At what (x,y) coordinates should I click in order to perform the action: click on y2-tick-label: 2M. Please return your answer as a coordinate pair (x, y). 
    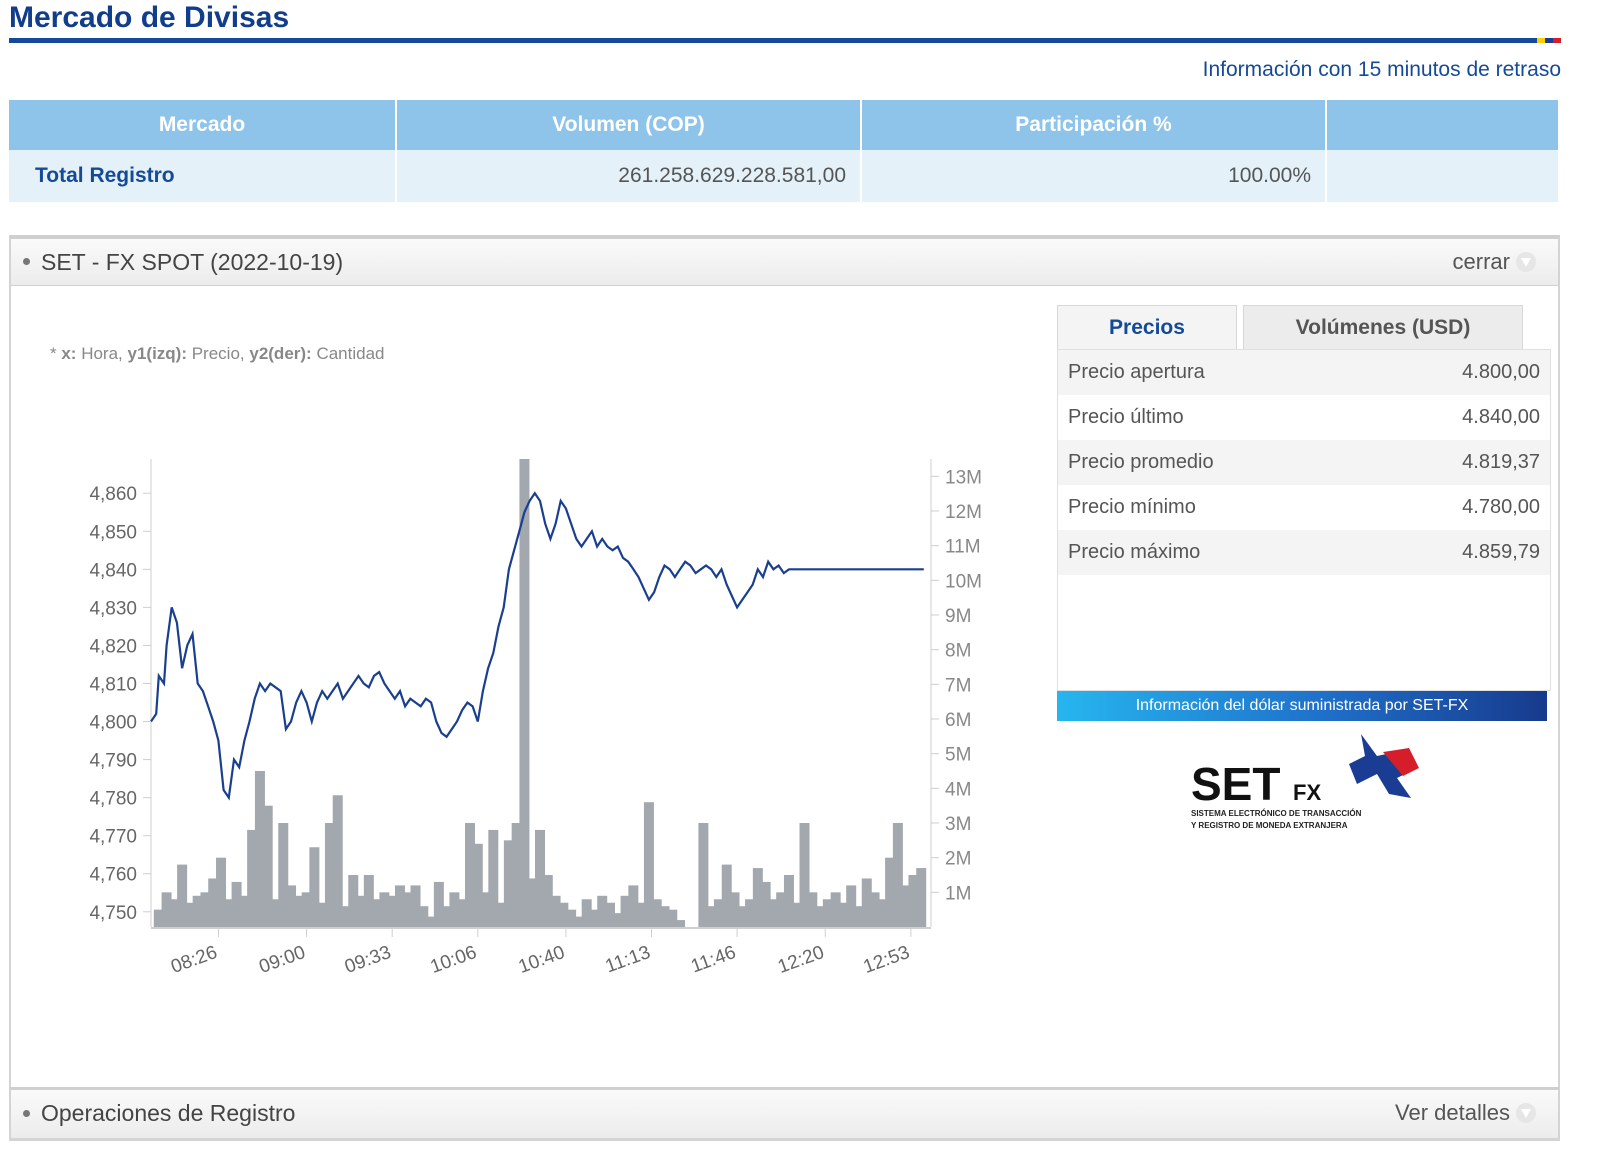
    Looking at the image, I should click on (958, 859).